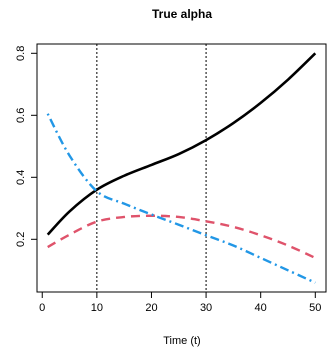 The width and height of the screenshot is (327, 356). What do you see at coordinates (261, 308) in the screenshot?
I see `x-tick-label: 40` at bounding box center [261, 308].